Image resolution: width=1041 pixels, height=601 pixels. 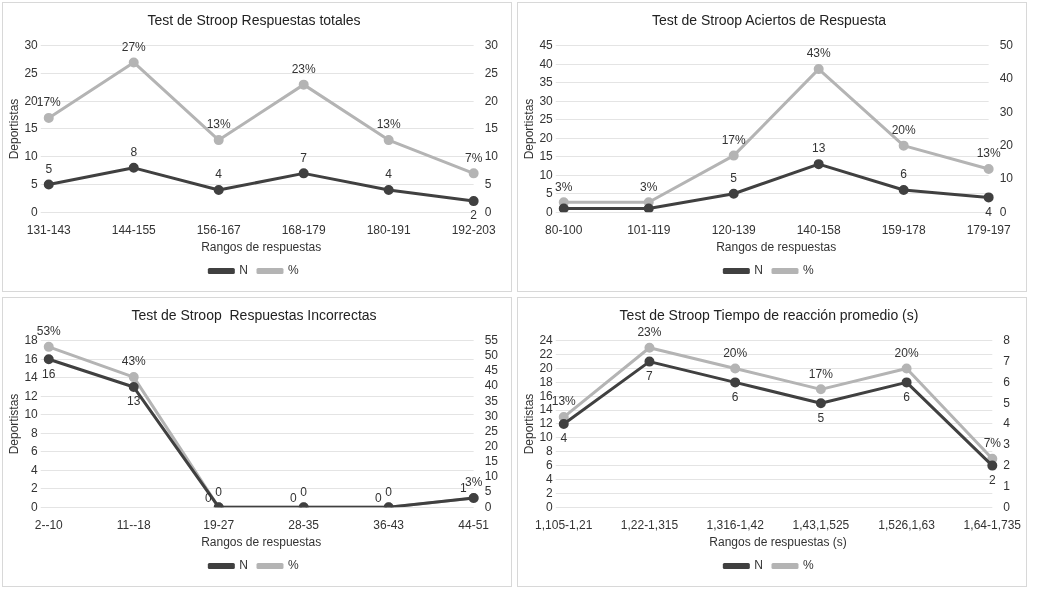 What do you see at coordinates (546, 353) in the screenshot?
I see `y-tick-label: 22` at bounding box center [546, 353].